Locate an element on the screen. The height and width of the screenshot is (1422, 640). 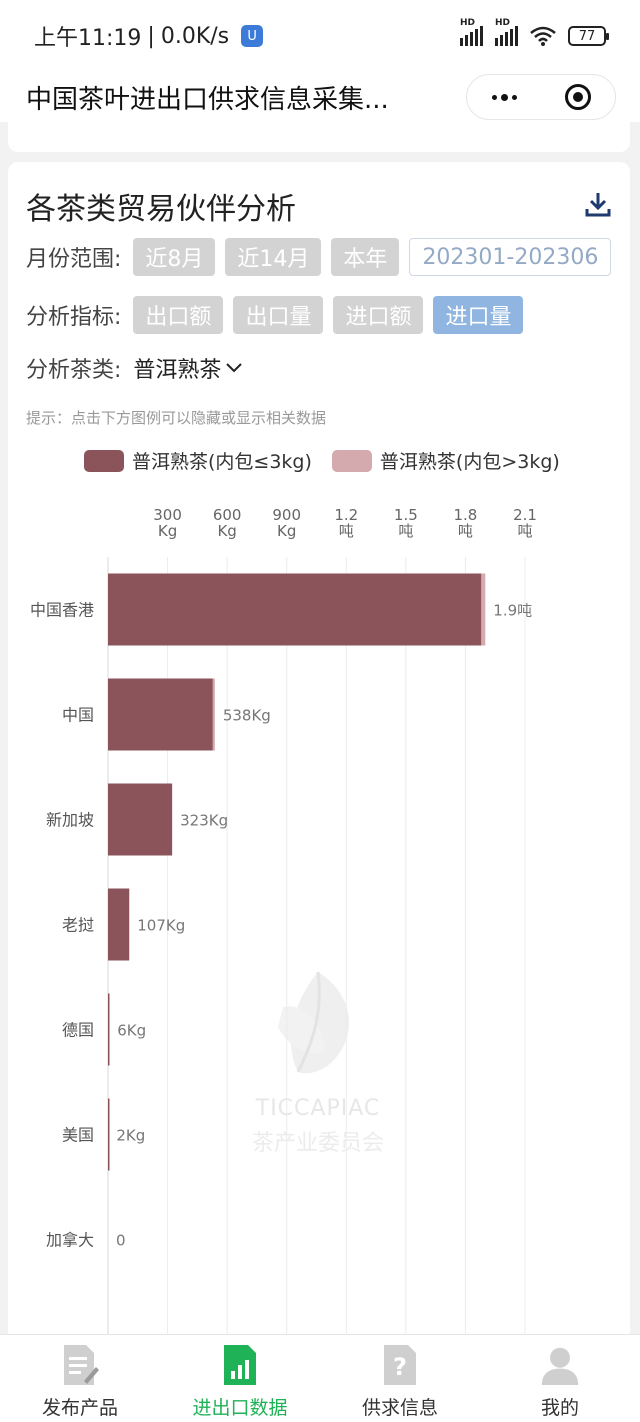
x-tick-label: 1.5 is located at coordinates (406, 515).